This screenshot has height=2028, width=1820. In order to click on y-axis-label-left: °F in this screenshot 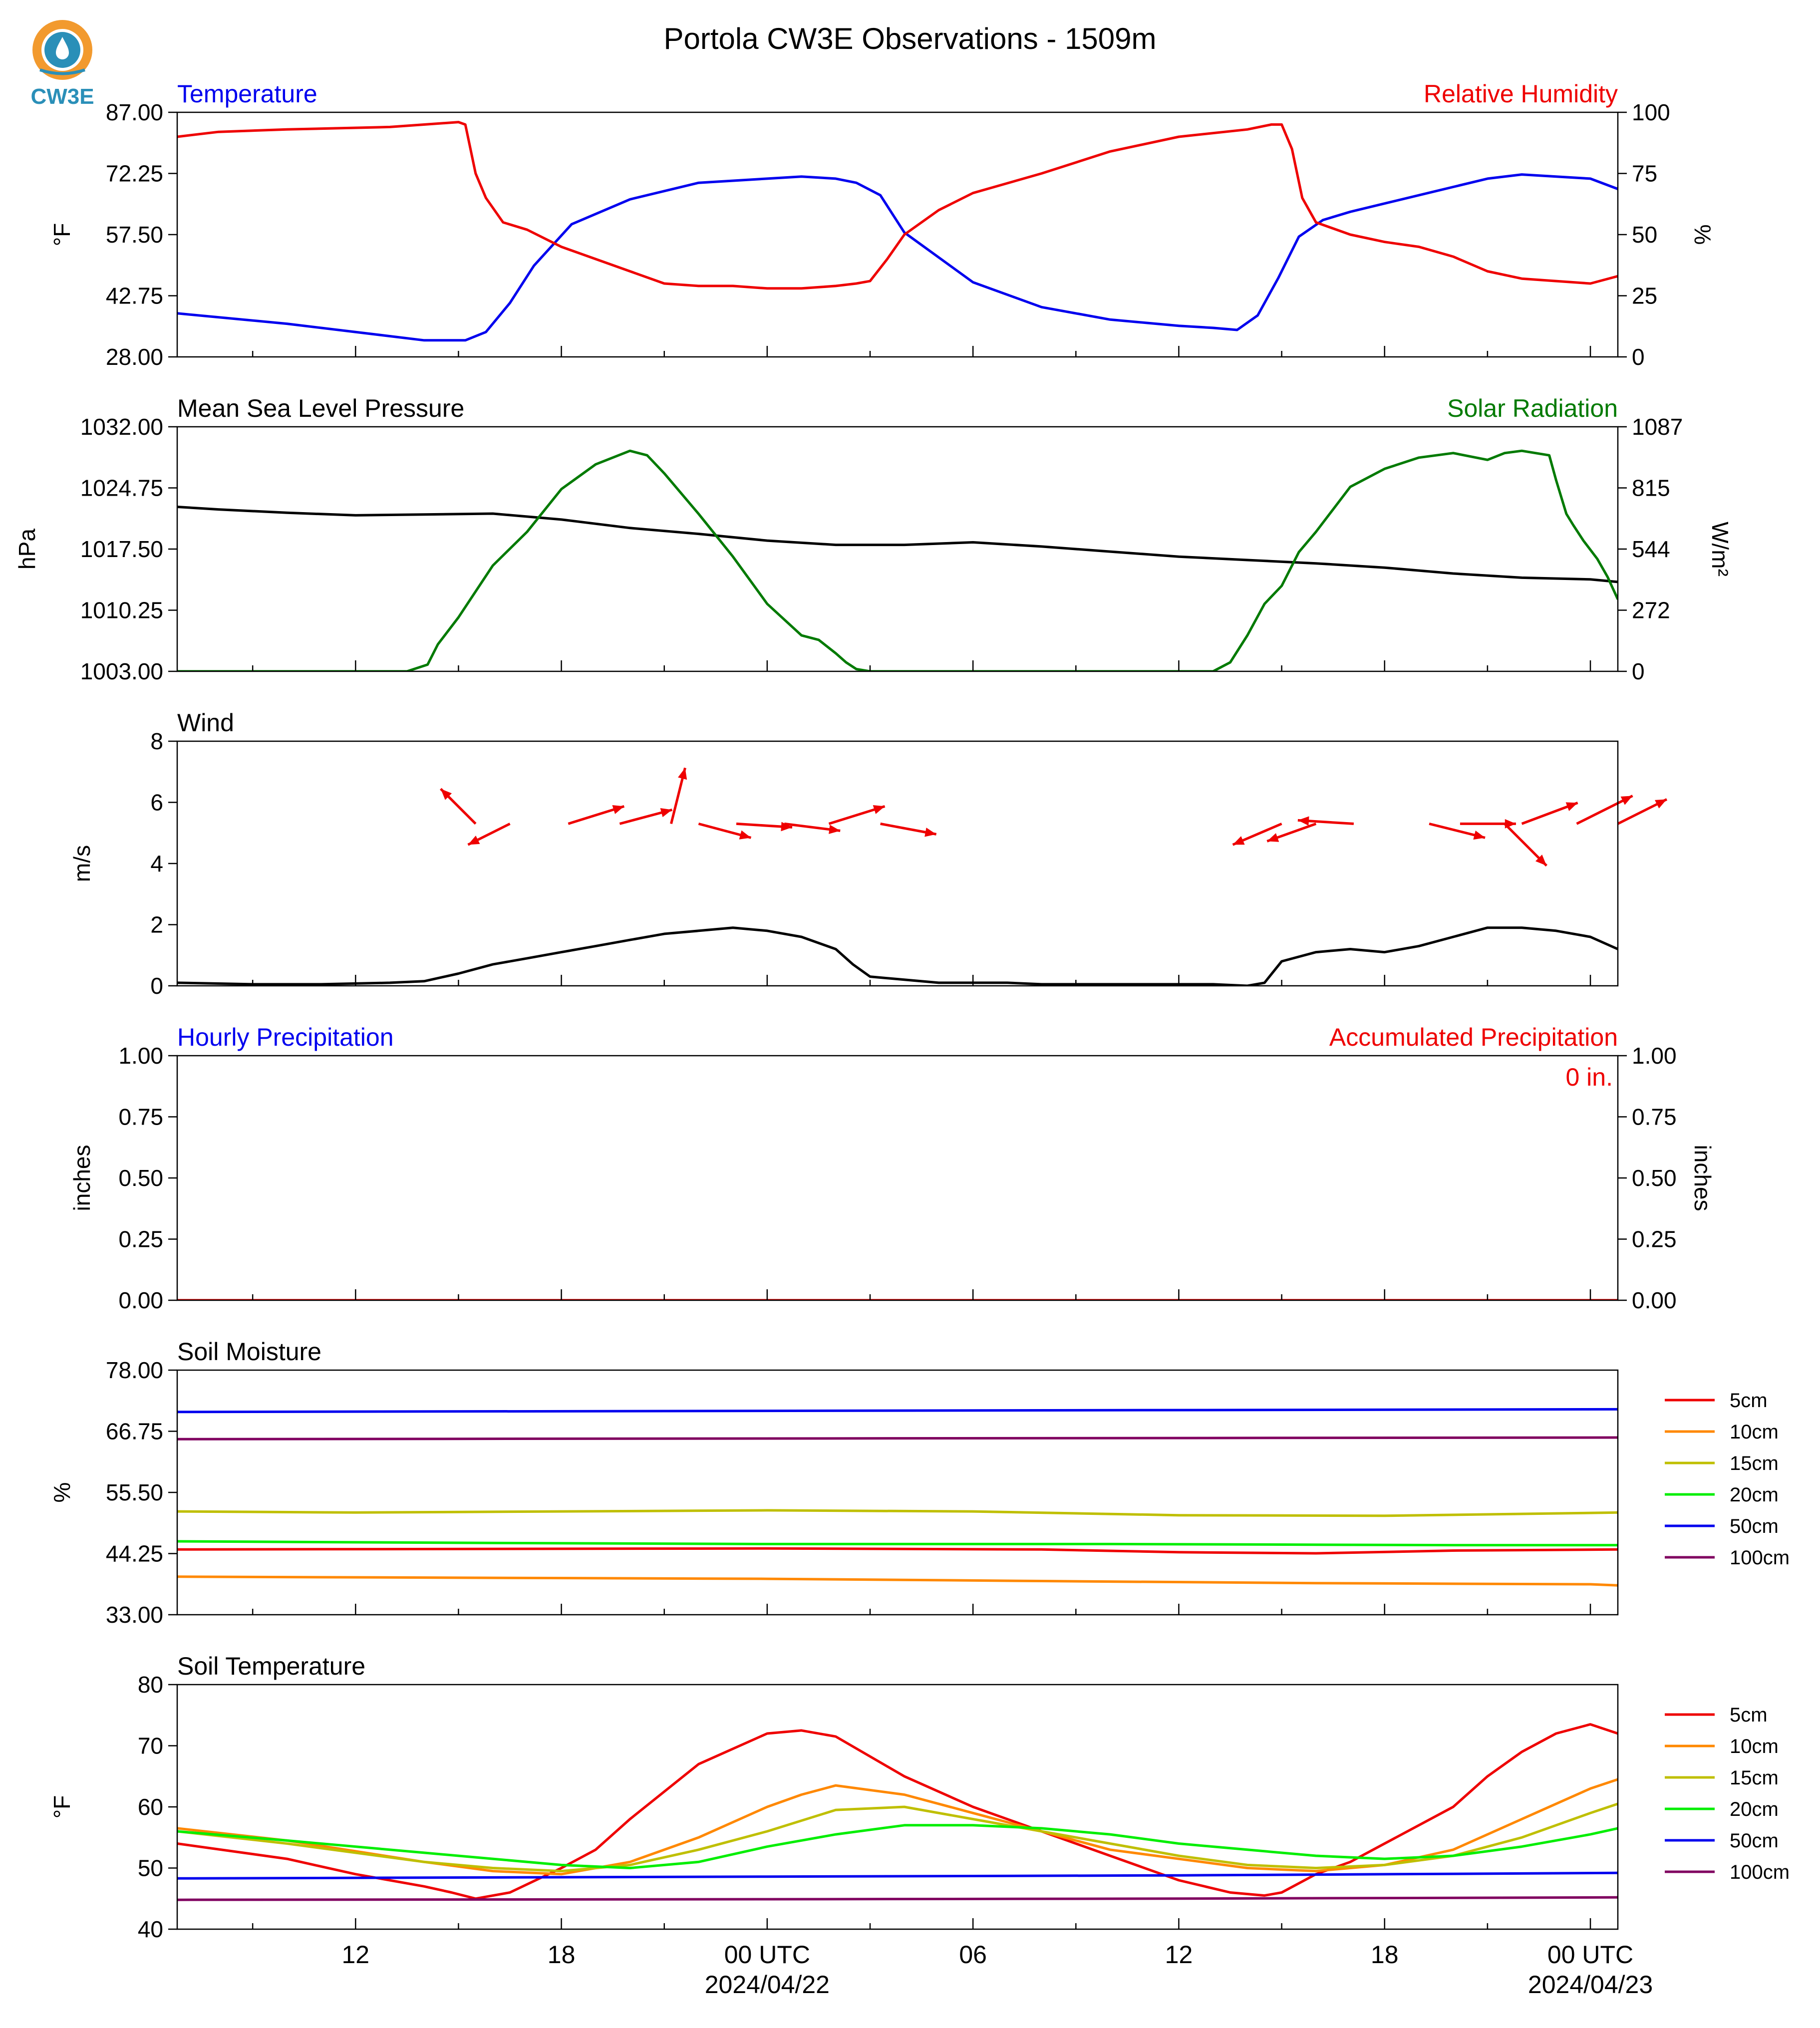, I will do `click(62, 1807)`.